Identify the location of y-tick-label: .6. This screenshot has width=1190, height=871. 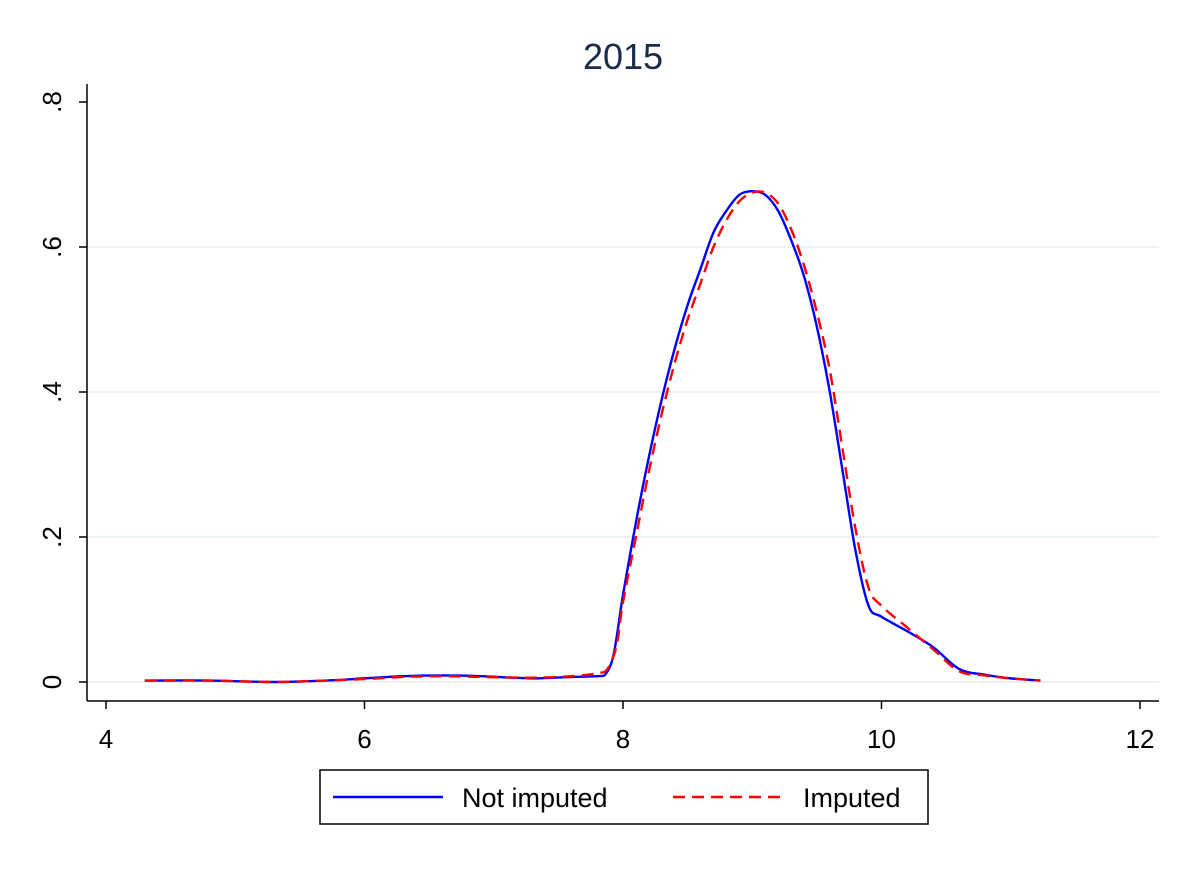
(52, 247).